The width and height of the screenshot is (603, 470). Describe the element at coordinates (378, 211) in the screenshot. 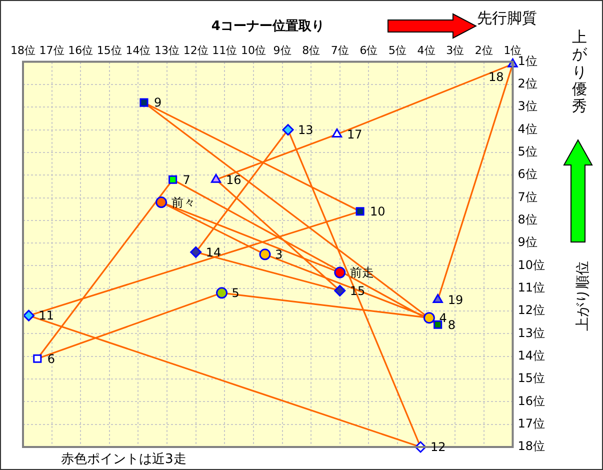

I see `annotation: 10` at that location.